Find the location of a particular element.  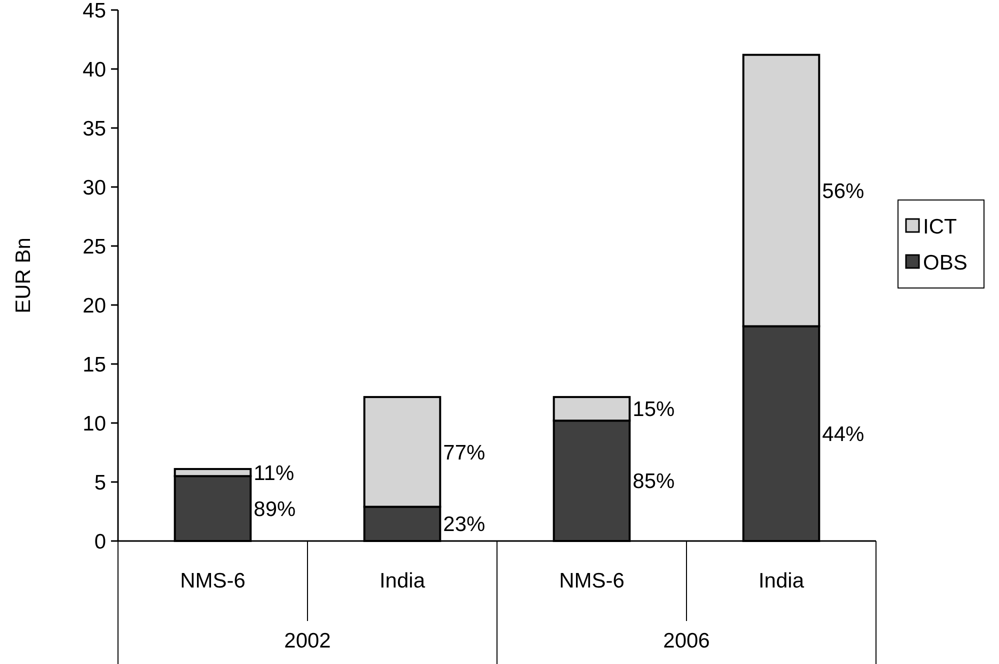

annotation: 44% is located at coordinates (843, 434).